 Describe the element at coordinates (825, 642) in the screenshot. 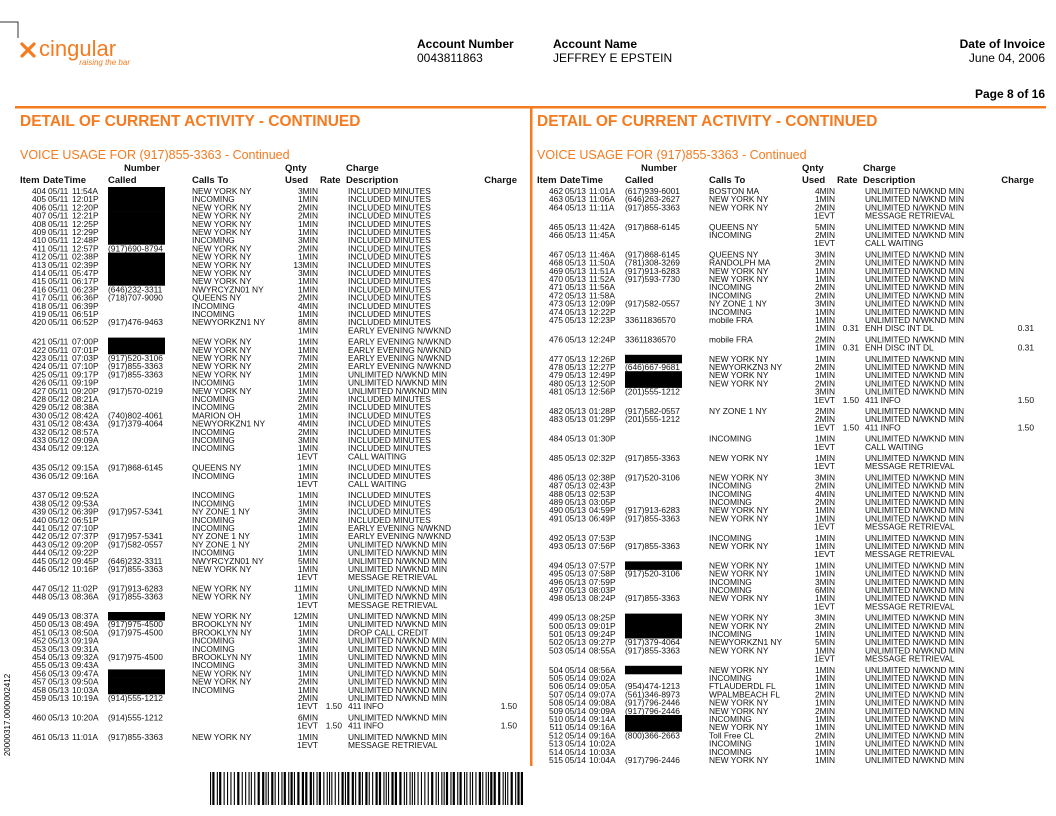

I see `cell: 5MIN` at that location.